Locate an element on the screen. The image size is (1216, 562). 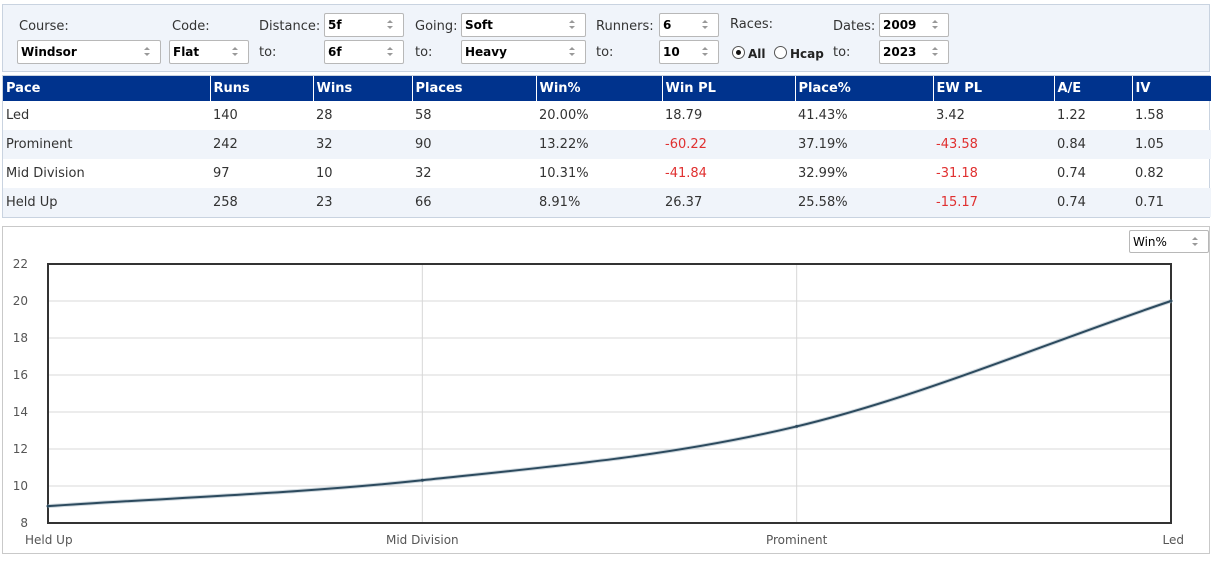
table-cell: 1.58 is located at coordinates (1149, 115).